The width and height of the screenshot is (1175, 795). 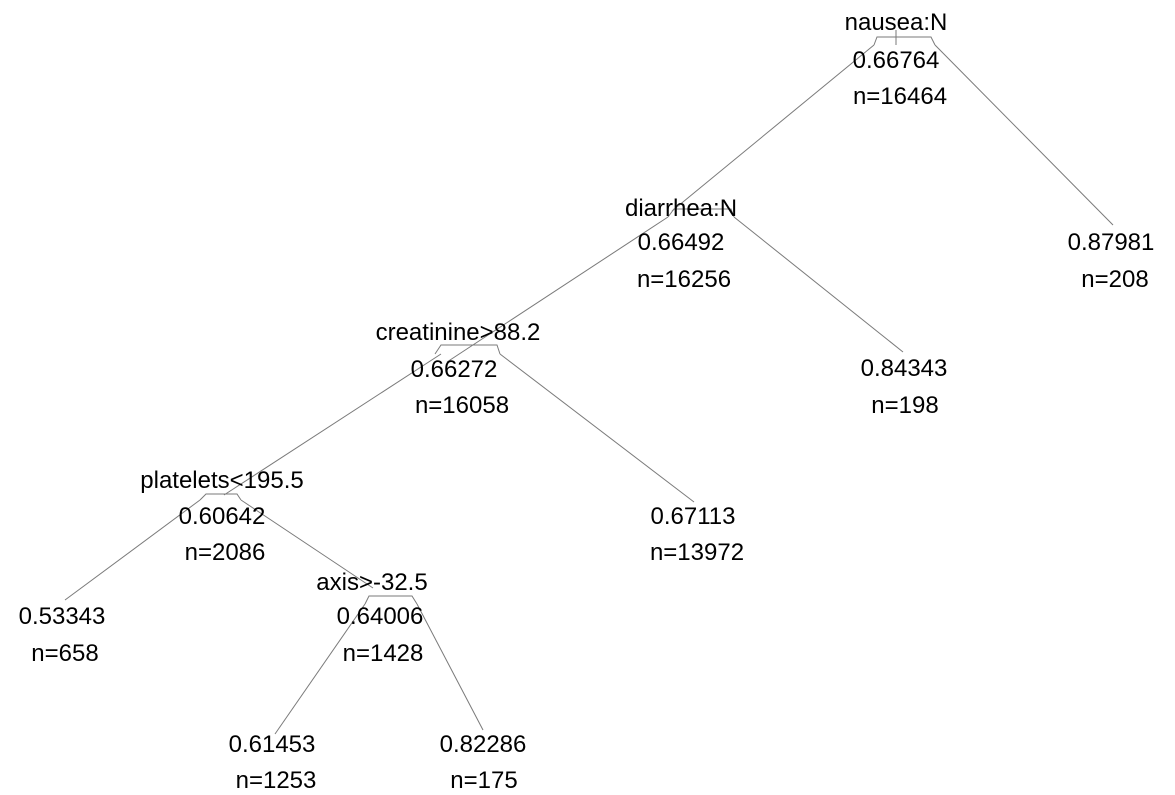 I want to click on edge-diarrhea-to-creatinine, so click(x=557, y=289).